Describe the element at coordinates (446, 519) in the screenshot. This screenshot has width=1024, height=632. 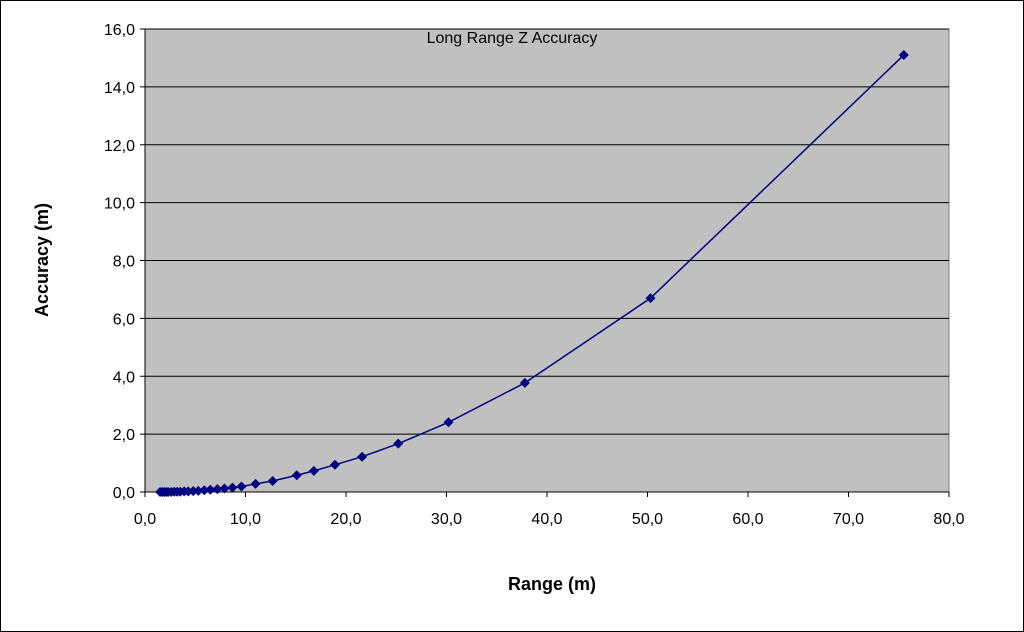
I see `x-tick-label: 30,0` at that location.